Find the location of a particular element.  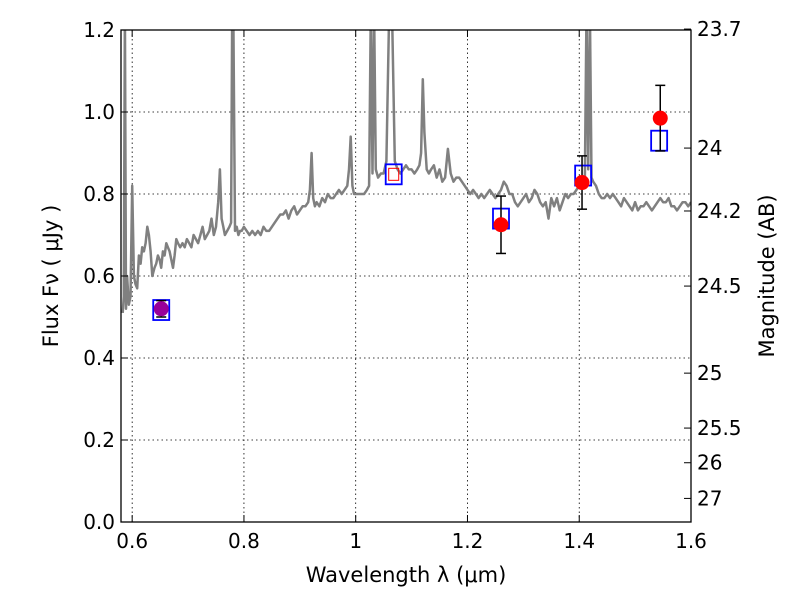

y2-tick-label: 25.5 is located at coordinates (719, 428).